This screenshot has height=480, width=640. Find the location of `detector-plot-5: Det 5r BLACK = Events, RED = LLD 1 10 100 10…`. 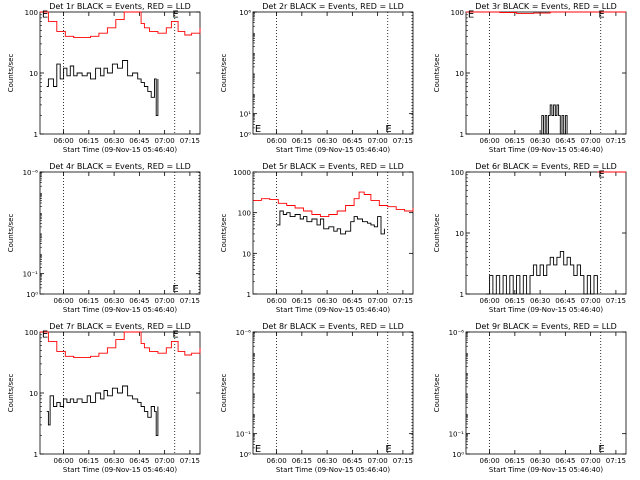

detector-plot-5: Det 5r BLACK = Events, RED = LLD 1 10 100 10… is located at coordinates (317, 238).